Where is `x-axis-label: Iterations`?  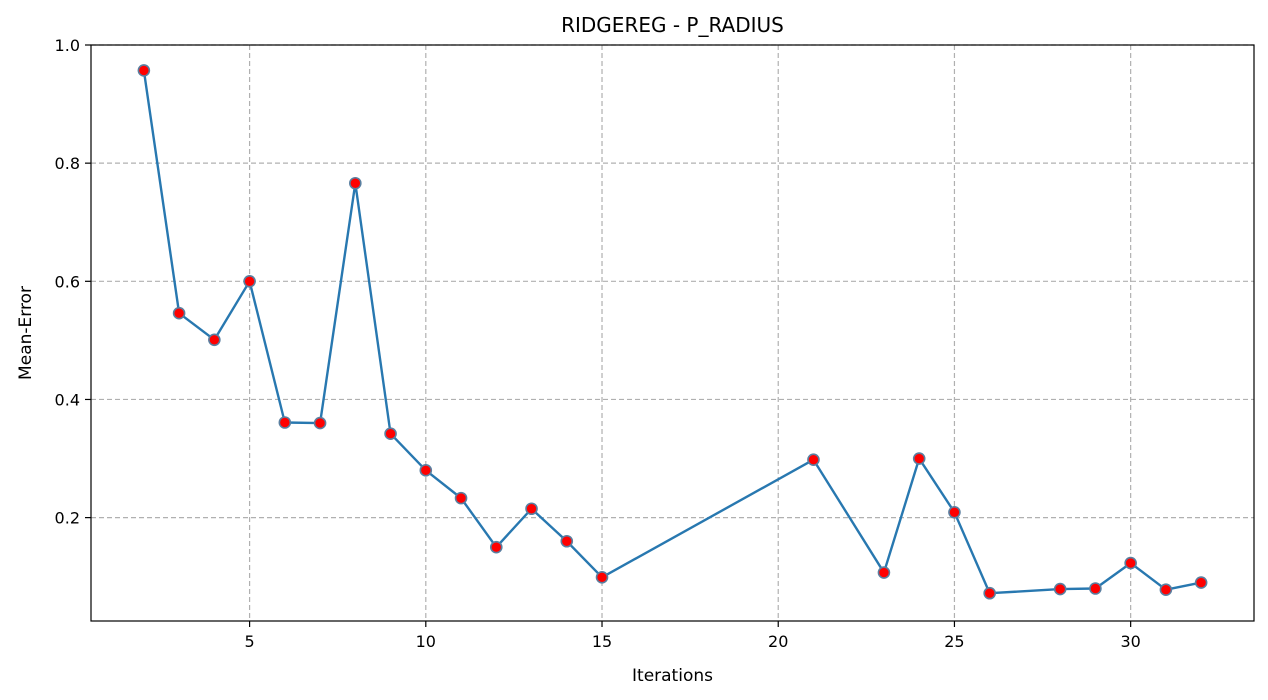
x-axis-label: Iterations is located at coordinates (672, 676).